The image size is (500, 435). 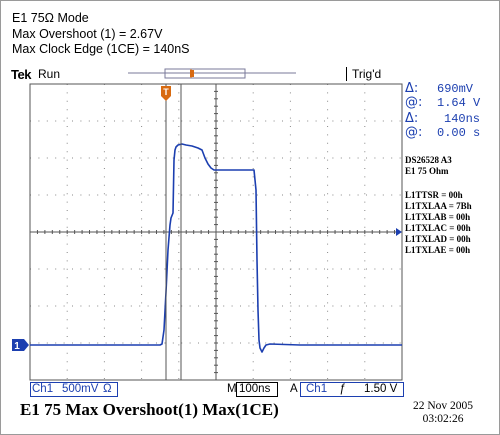 I want to click on channel-1-marker: 1, so click(x=20, y=345).